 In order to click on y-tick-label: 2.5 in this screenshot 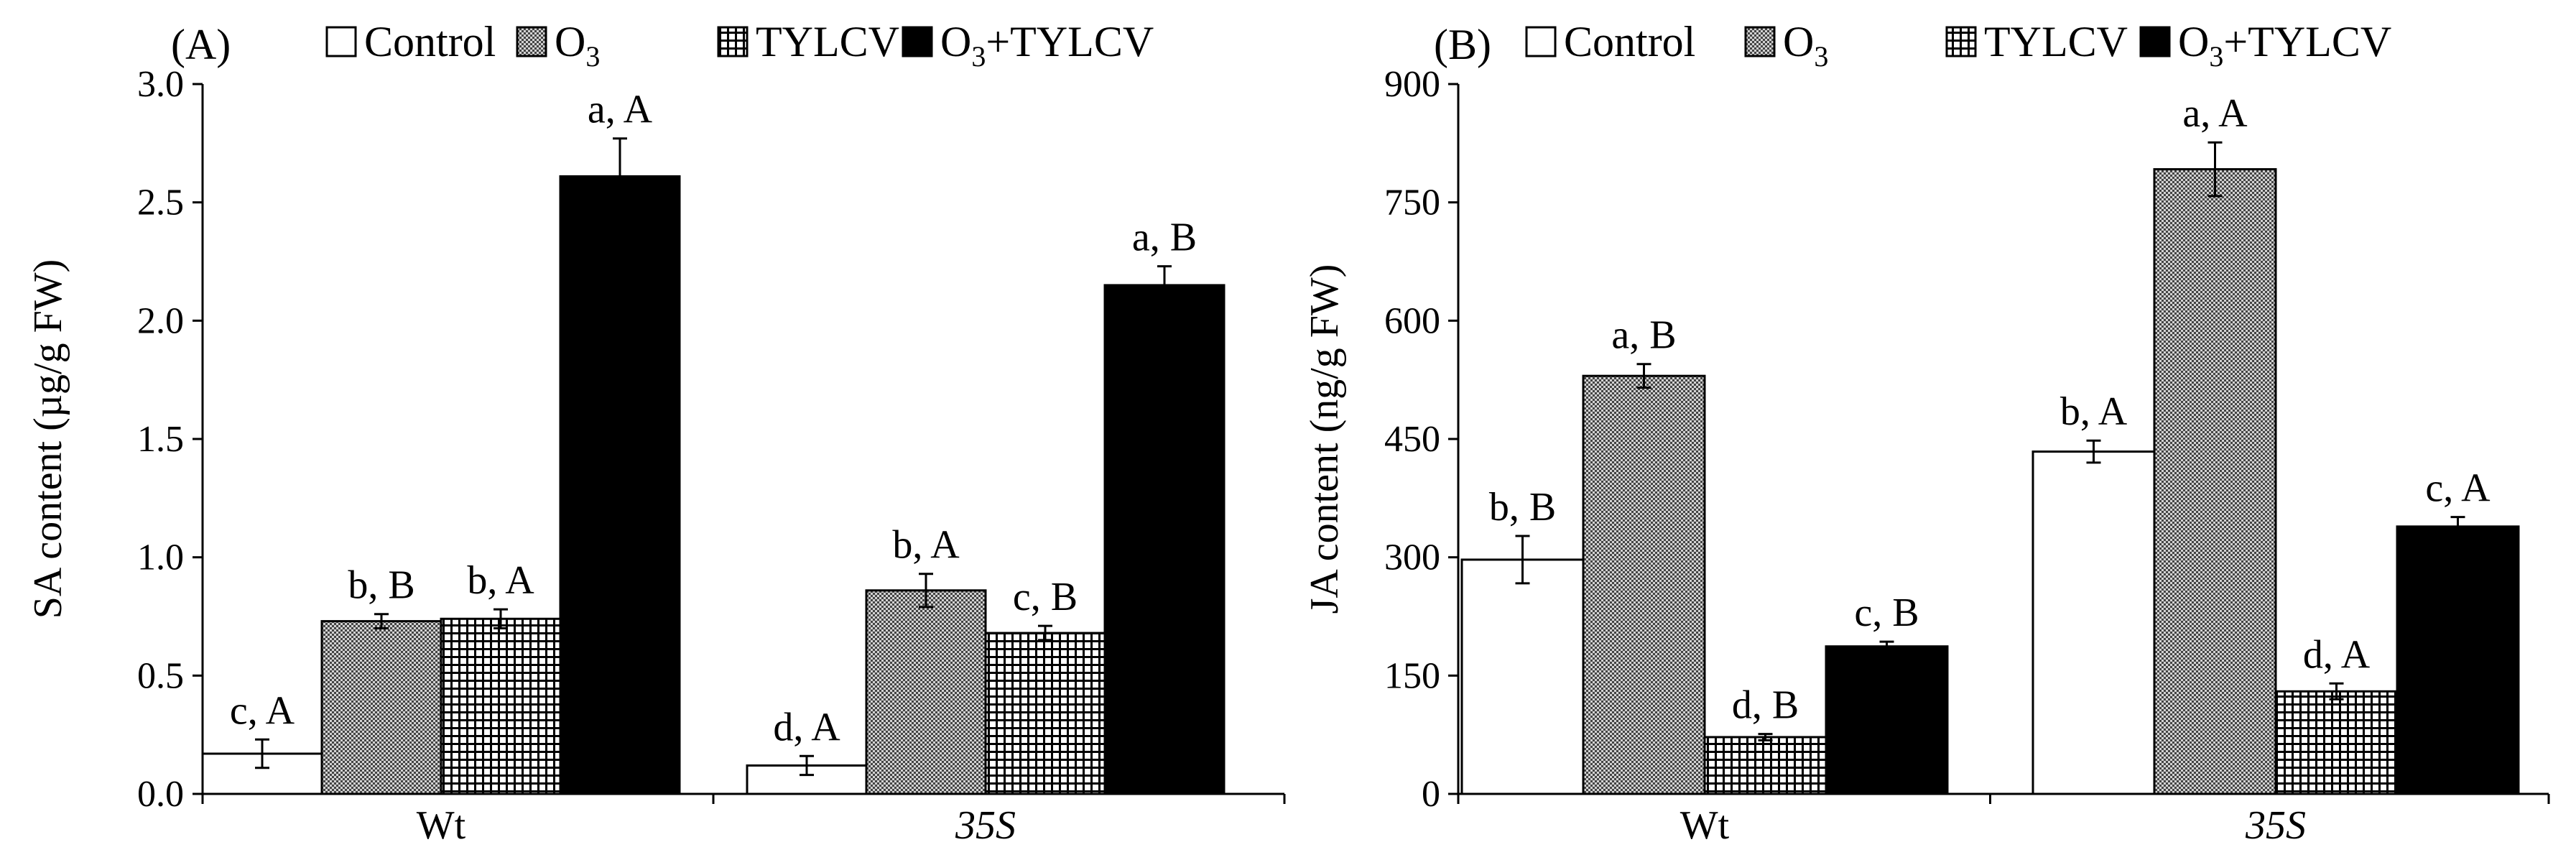, I will do `click(160, 202)`.